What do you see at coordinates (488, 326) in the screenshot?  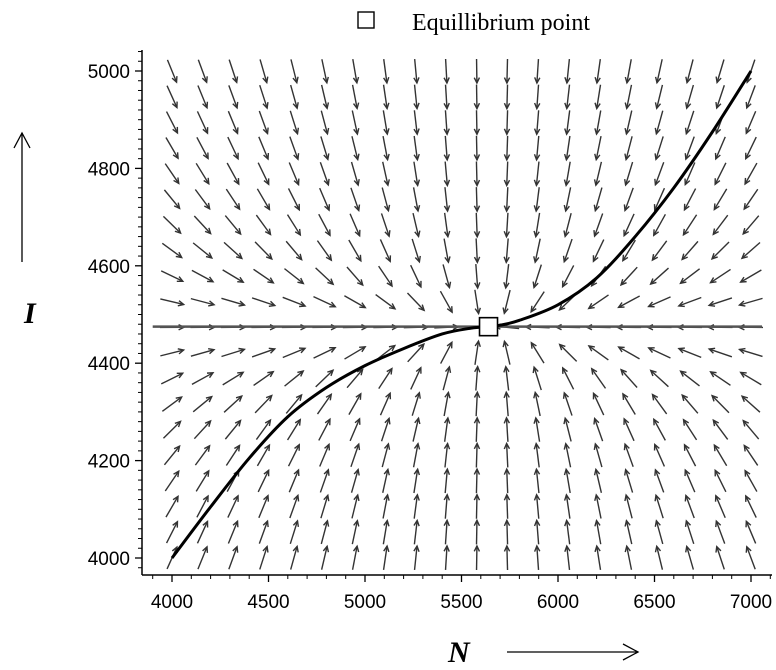 I see `equilibrium-point-marker` at bounding box center [488, 326].